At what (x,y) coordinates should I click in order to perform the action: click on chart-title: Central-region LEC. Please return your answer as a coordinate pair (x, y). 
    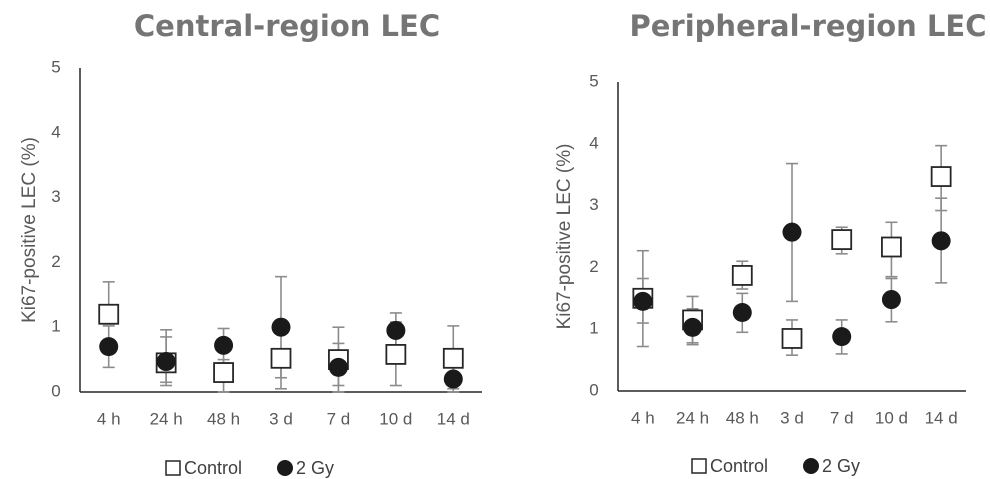
    Looking at the image, I should click on (287, 26).